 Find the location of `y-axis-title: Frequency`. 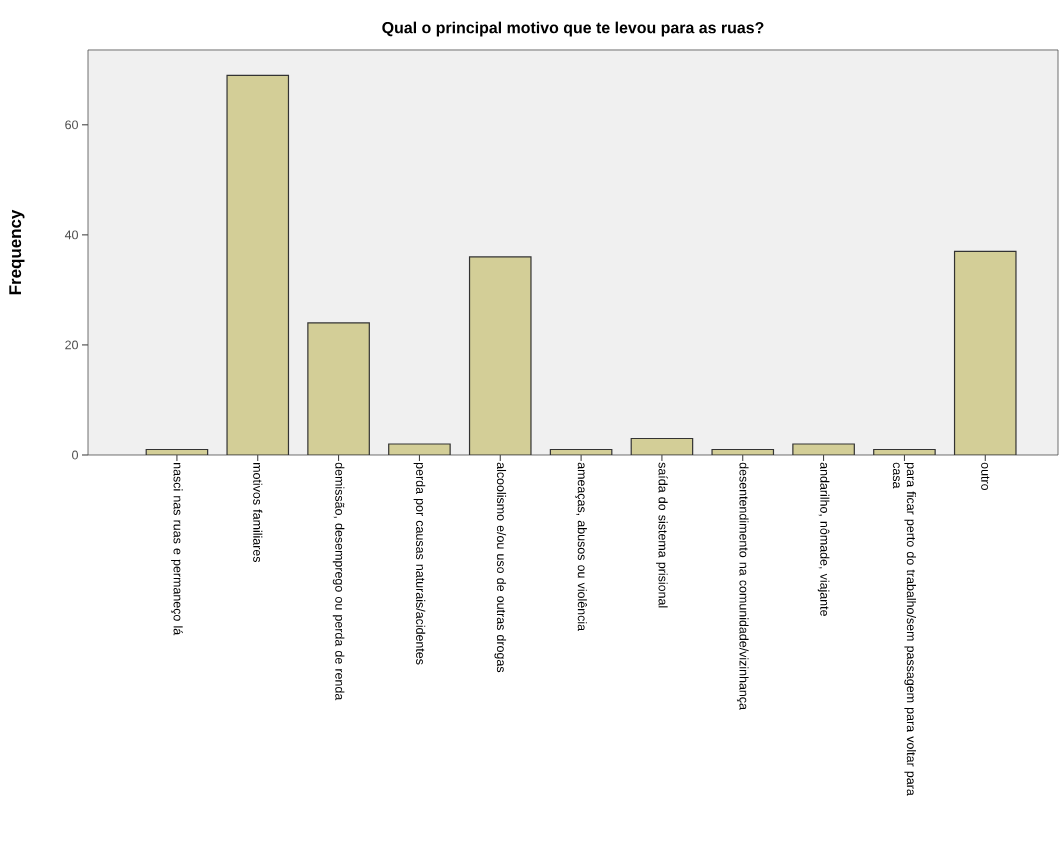

y-axis-title: Frequency is located at coordinates (17, 252).